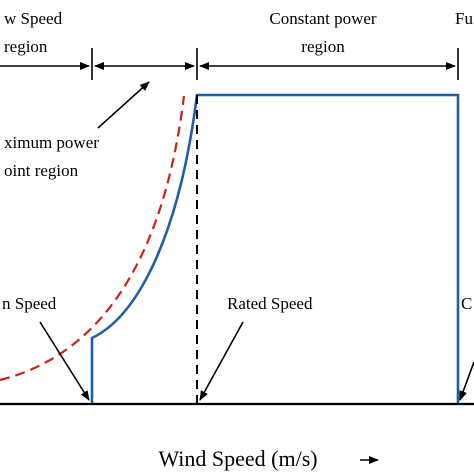 The image size is (474, 474). I want to click on constant-power-region-label: Constant power, so click(323, 18).